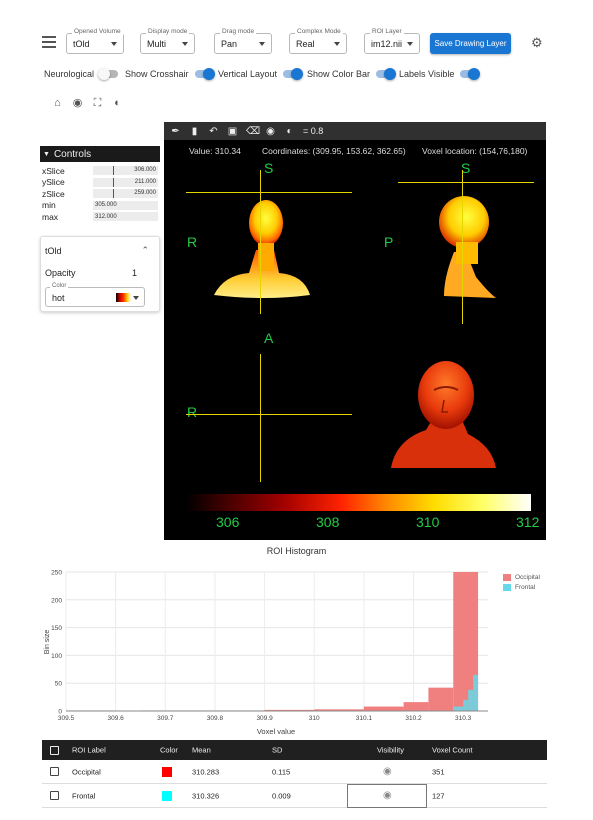 The height and width of the screenshot is (820, 593). I want to click on column-header: Mean, so click(201, 750).